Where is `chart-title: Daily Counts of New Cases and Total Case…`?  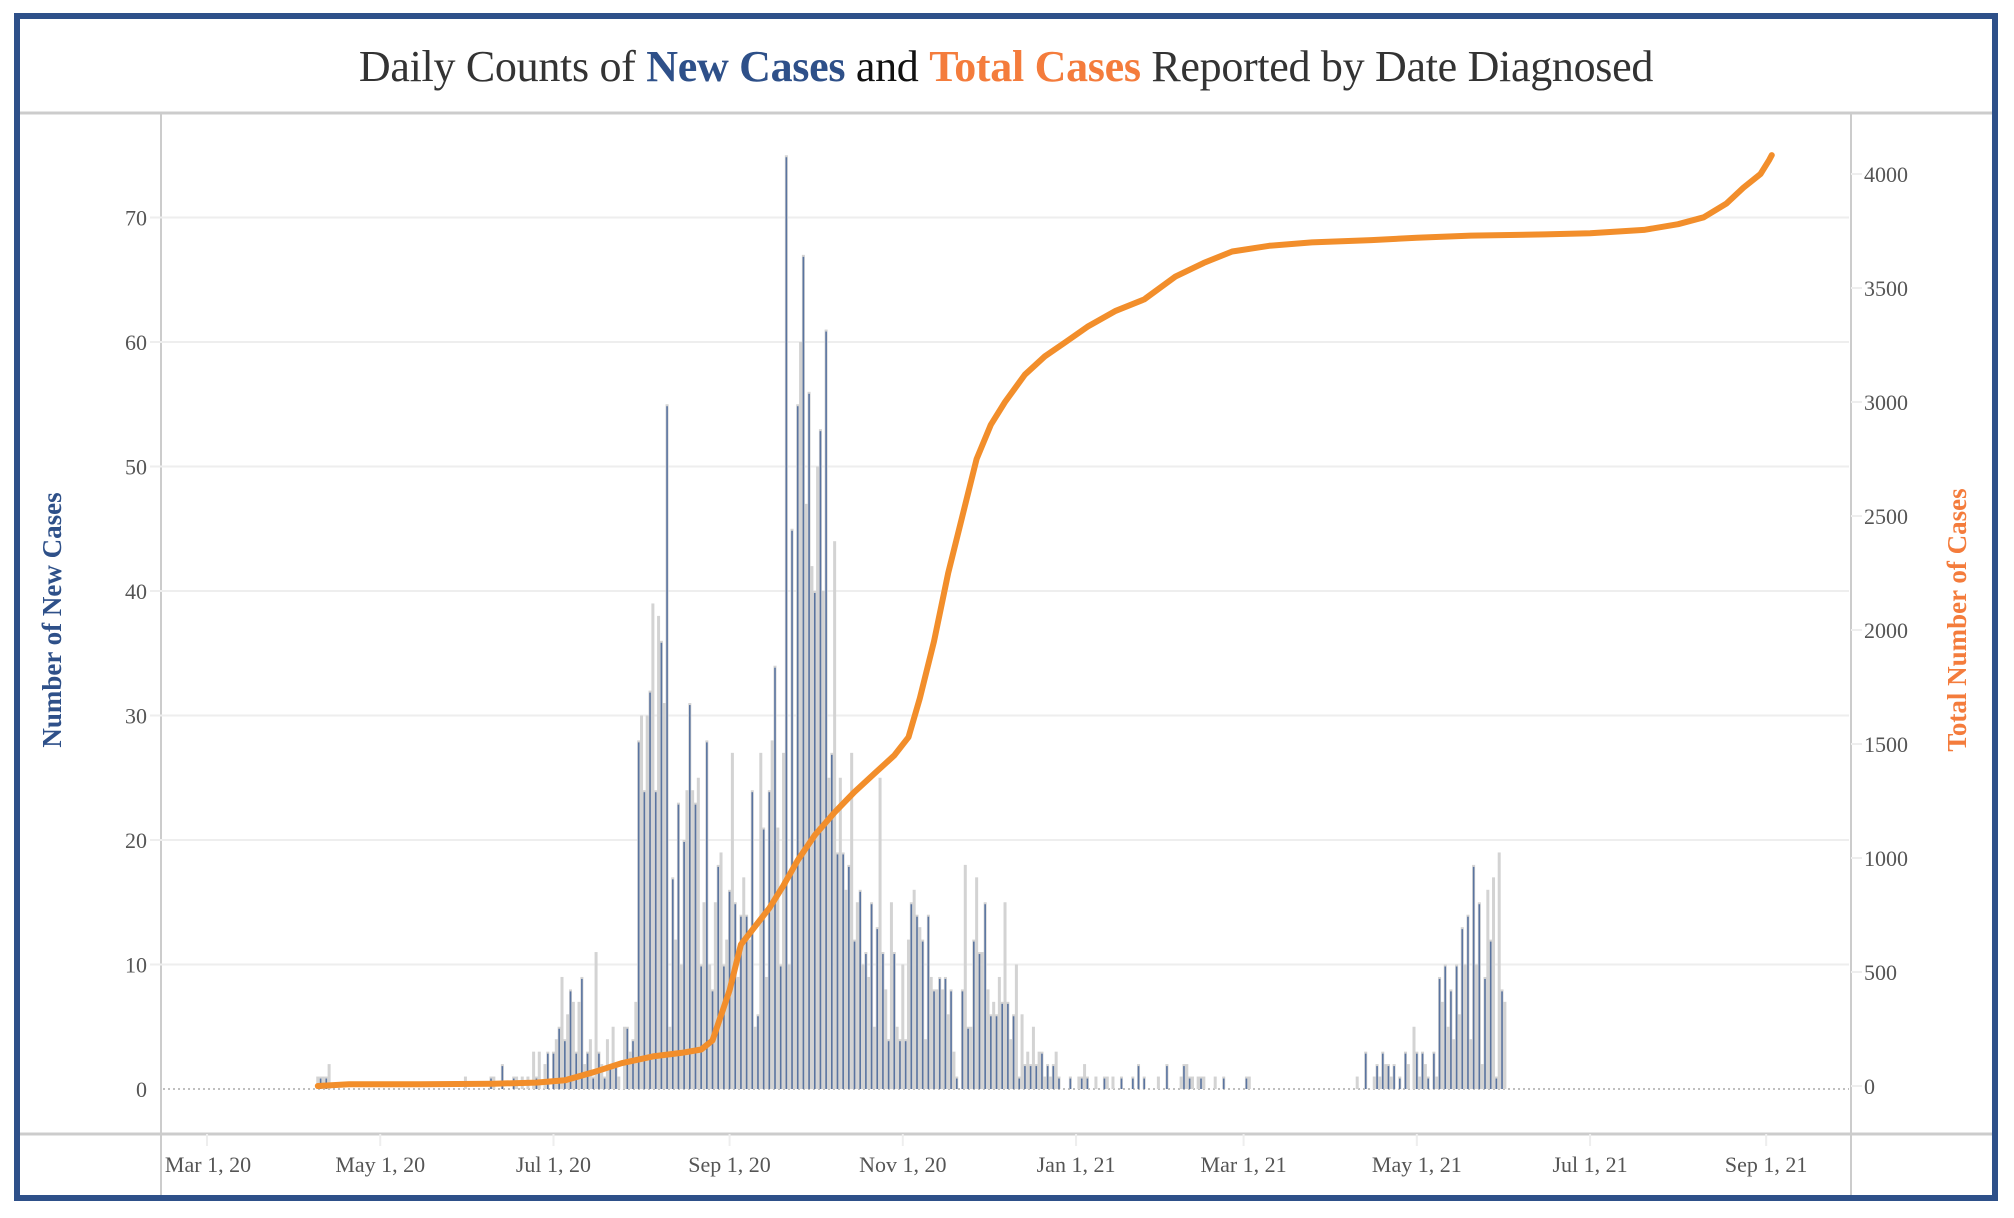
chart-title: Daily Counts of New Cases and Total Case… is located at coordinates (1006, 66).